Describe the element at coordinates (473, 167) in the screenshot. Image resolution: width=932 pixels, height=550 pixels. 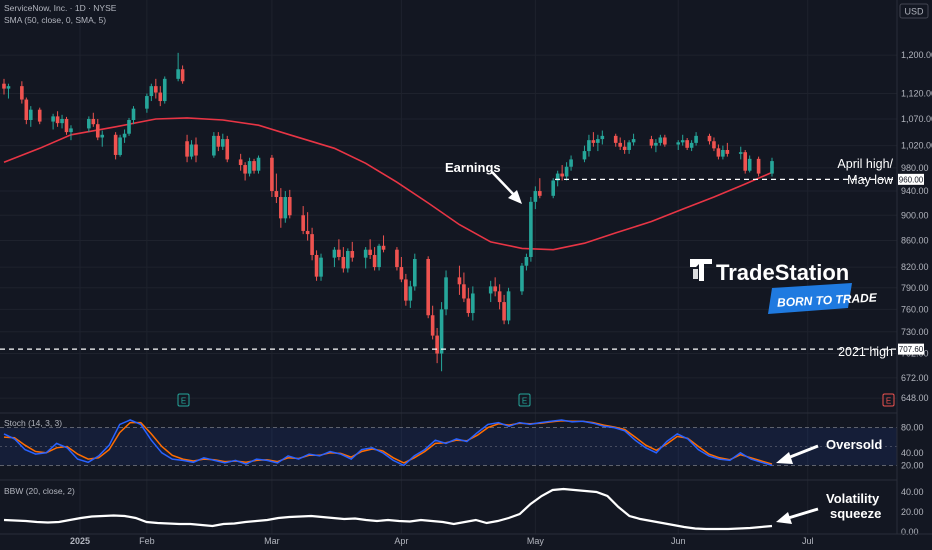
I see `earnings-annotation: Earnings` at that location.